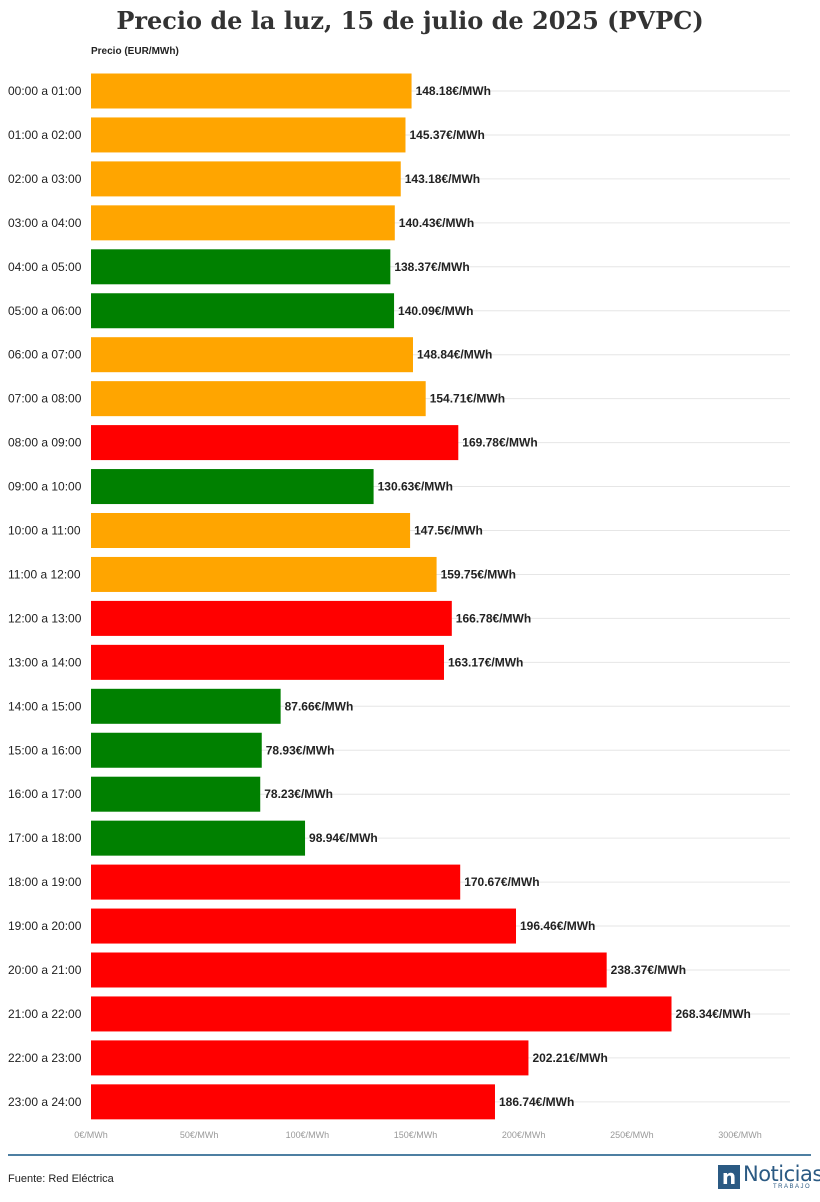  What do you see at coordinates (298, 794) in the screenshot?
I see `data-label: 78.23€/MWh` at bounding box center [298, 794].